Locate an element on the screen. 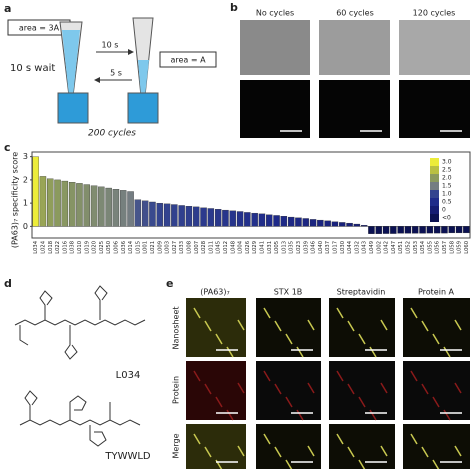  colorbar-label: 2.5 is located at coordinates (447, 170).